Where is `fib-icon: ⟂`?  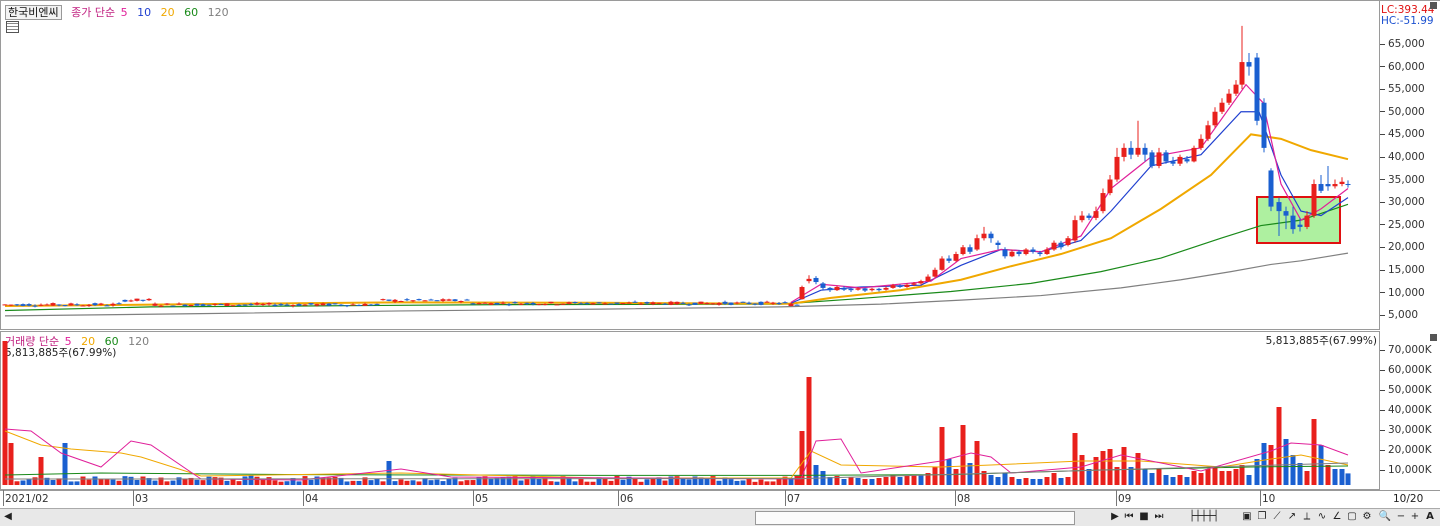
fib-icon: ⟂ is located at coordinates (1307, 516).